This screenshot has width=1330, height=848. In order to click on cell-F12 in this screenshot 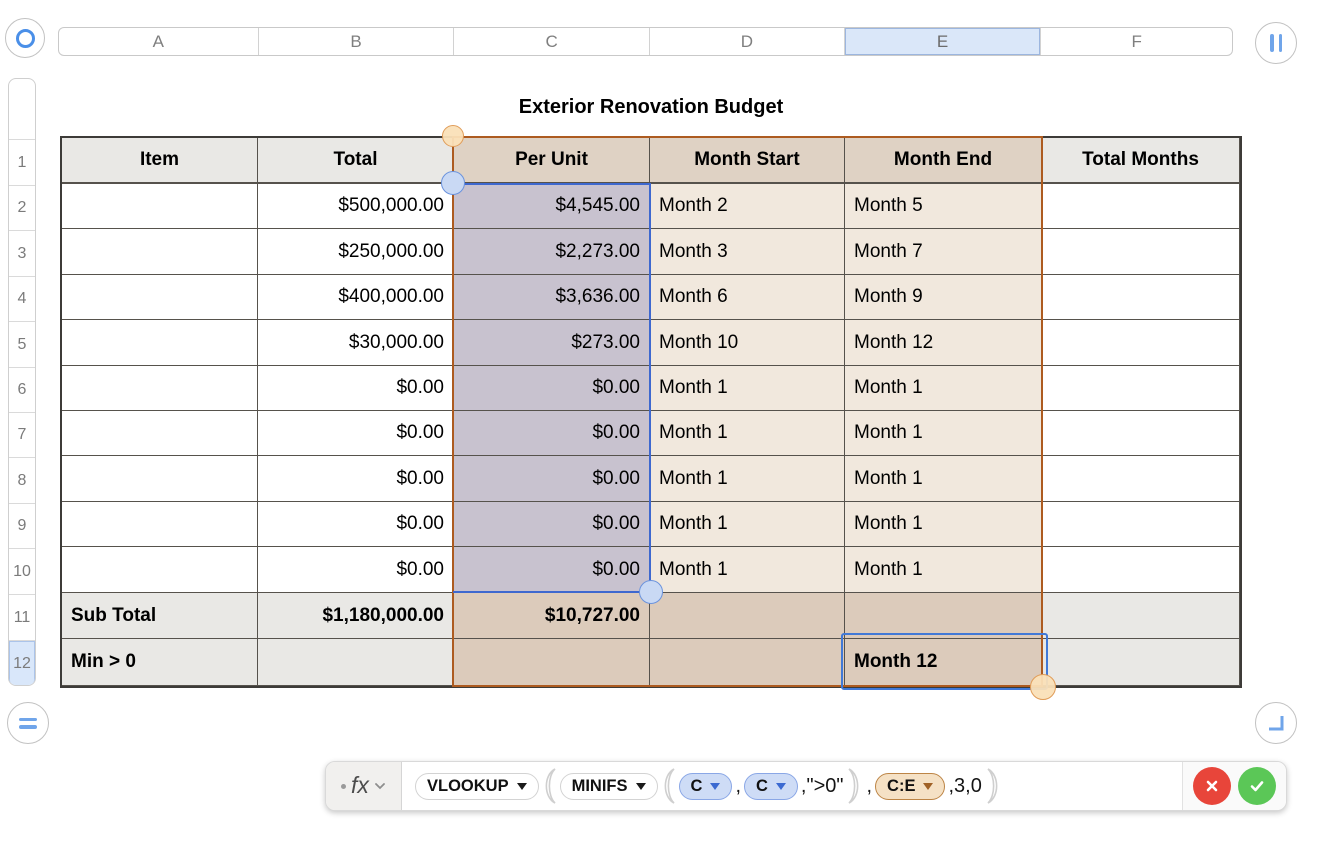, I will do `click(1141, 662)`.